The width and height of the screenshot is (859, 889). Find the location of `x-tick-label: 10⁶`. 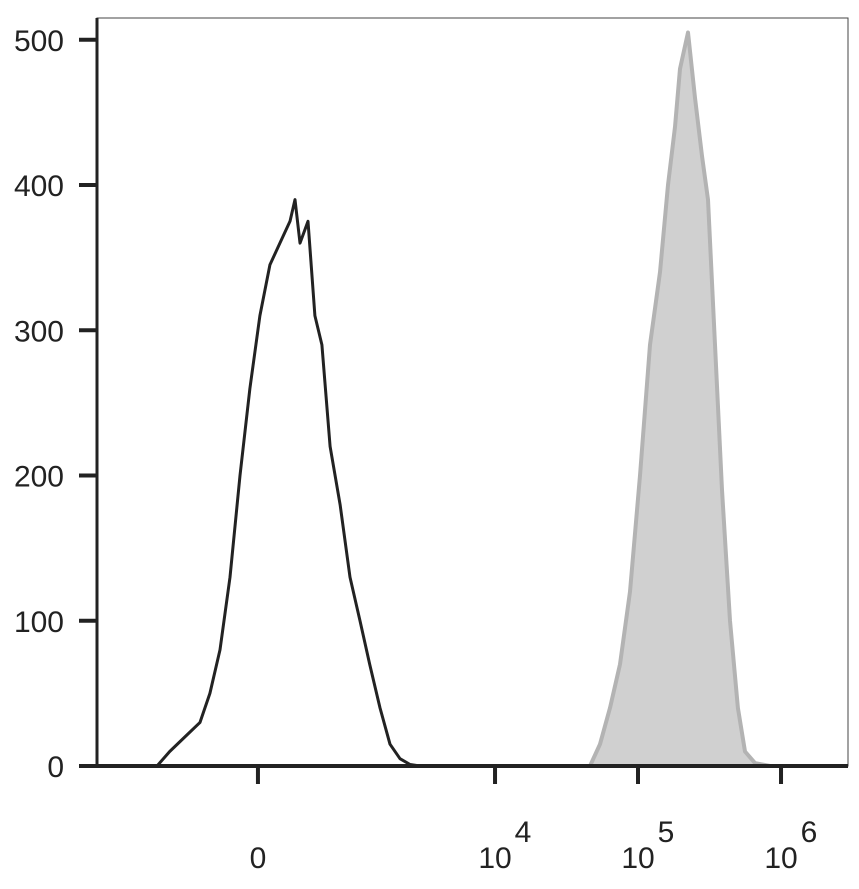

x-tick-label: 10⁶ is located at coordinates (790, 845).